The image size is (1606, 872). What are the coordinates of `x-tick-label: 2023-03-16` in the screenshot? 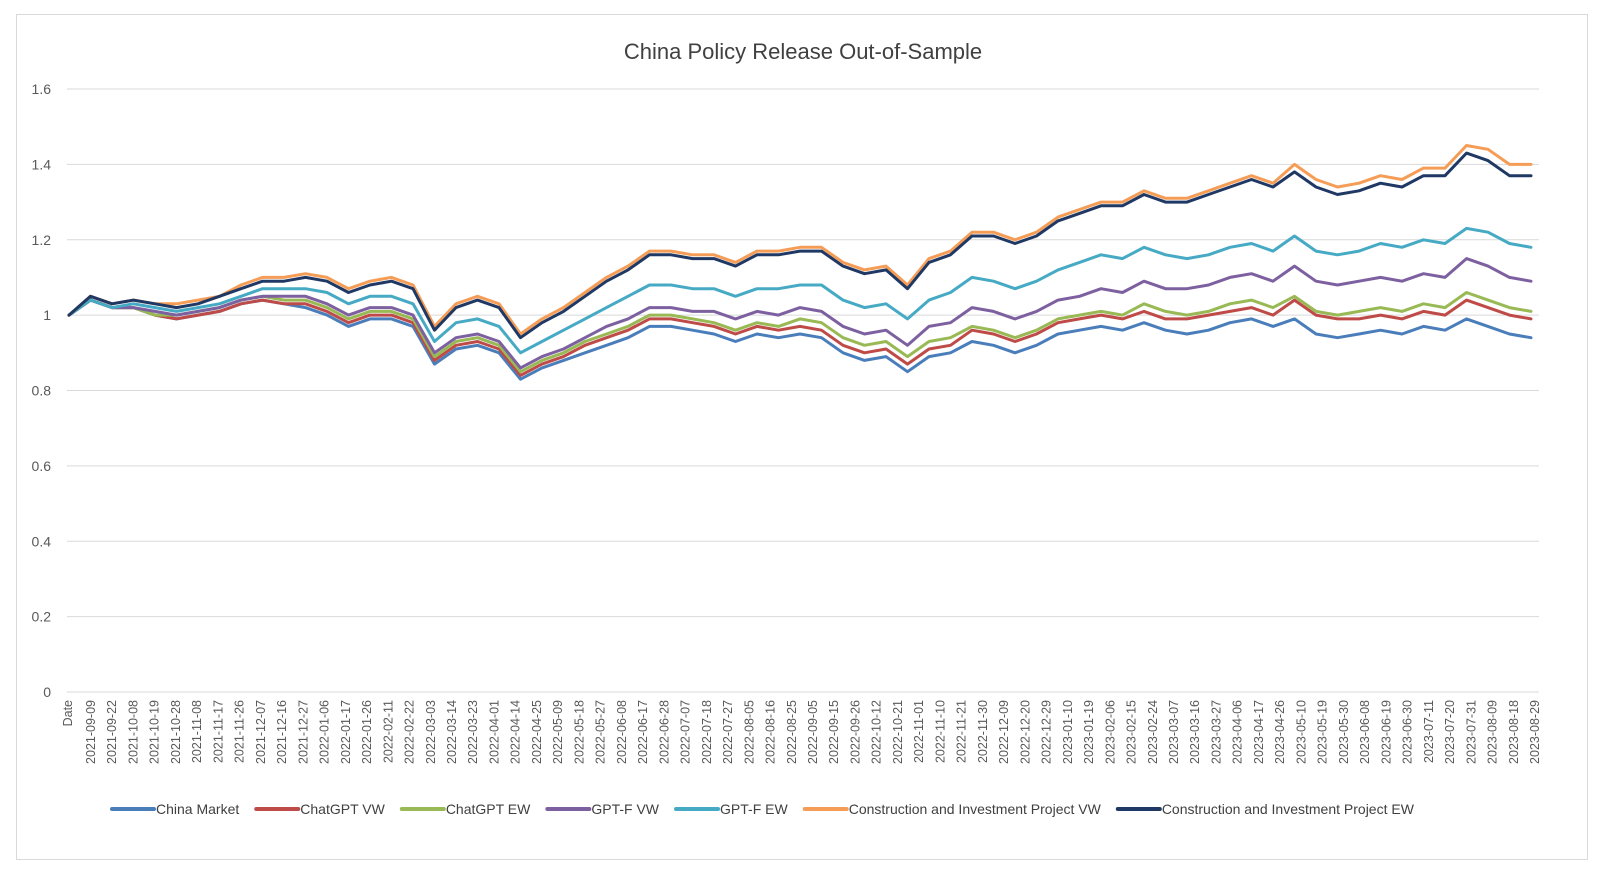 It's located at (1195, 732).